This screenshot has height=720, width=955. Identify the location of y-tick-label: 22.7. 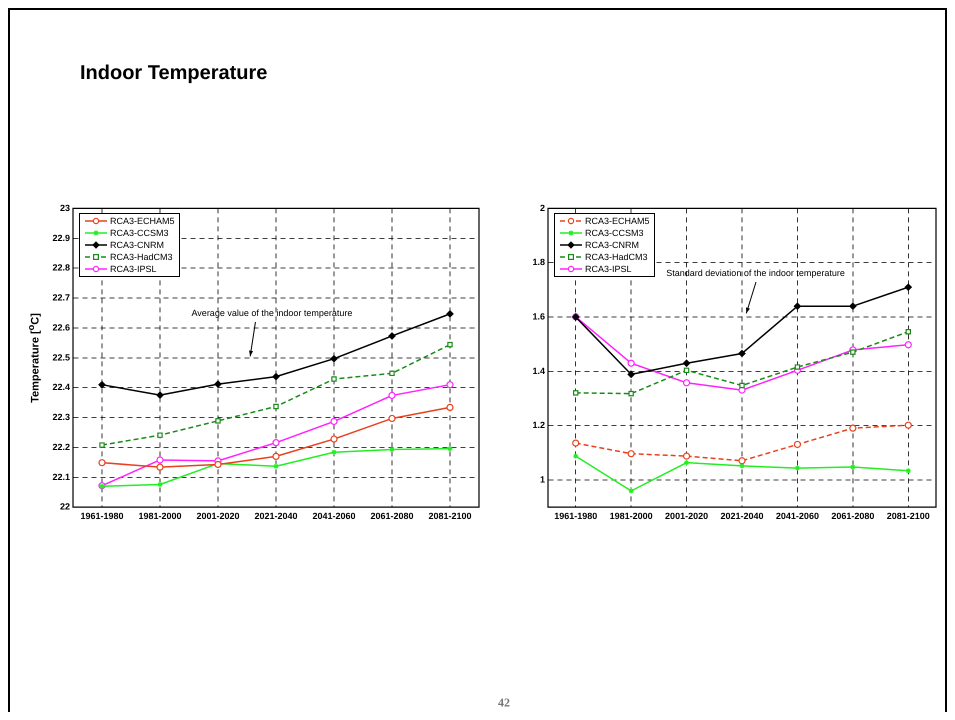
(61, 297).